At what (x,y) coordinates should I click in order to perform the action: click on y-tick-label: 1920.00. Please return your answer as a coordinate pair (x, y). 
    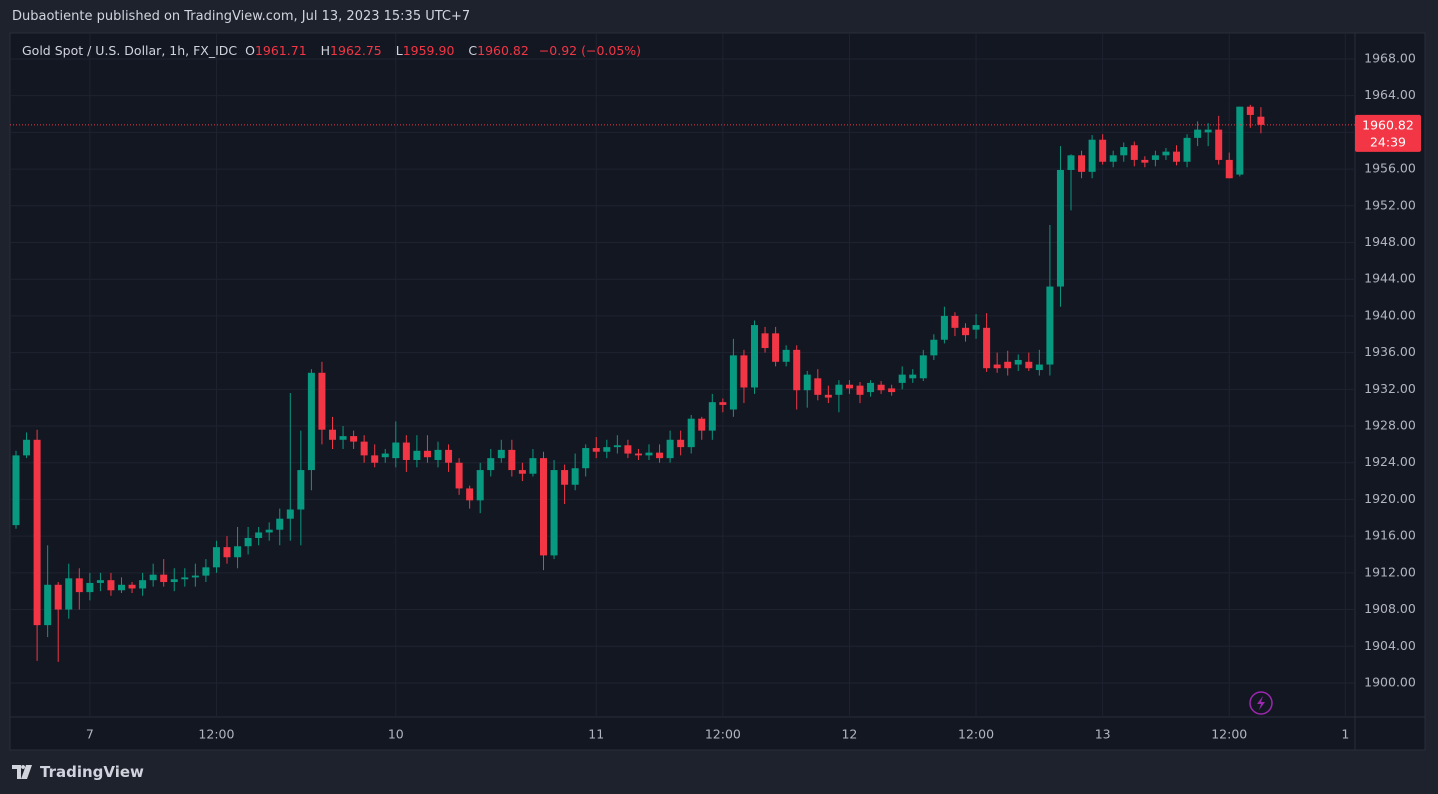
    Looking at the image, I should click on (1390, 498).